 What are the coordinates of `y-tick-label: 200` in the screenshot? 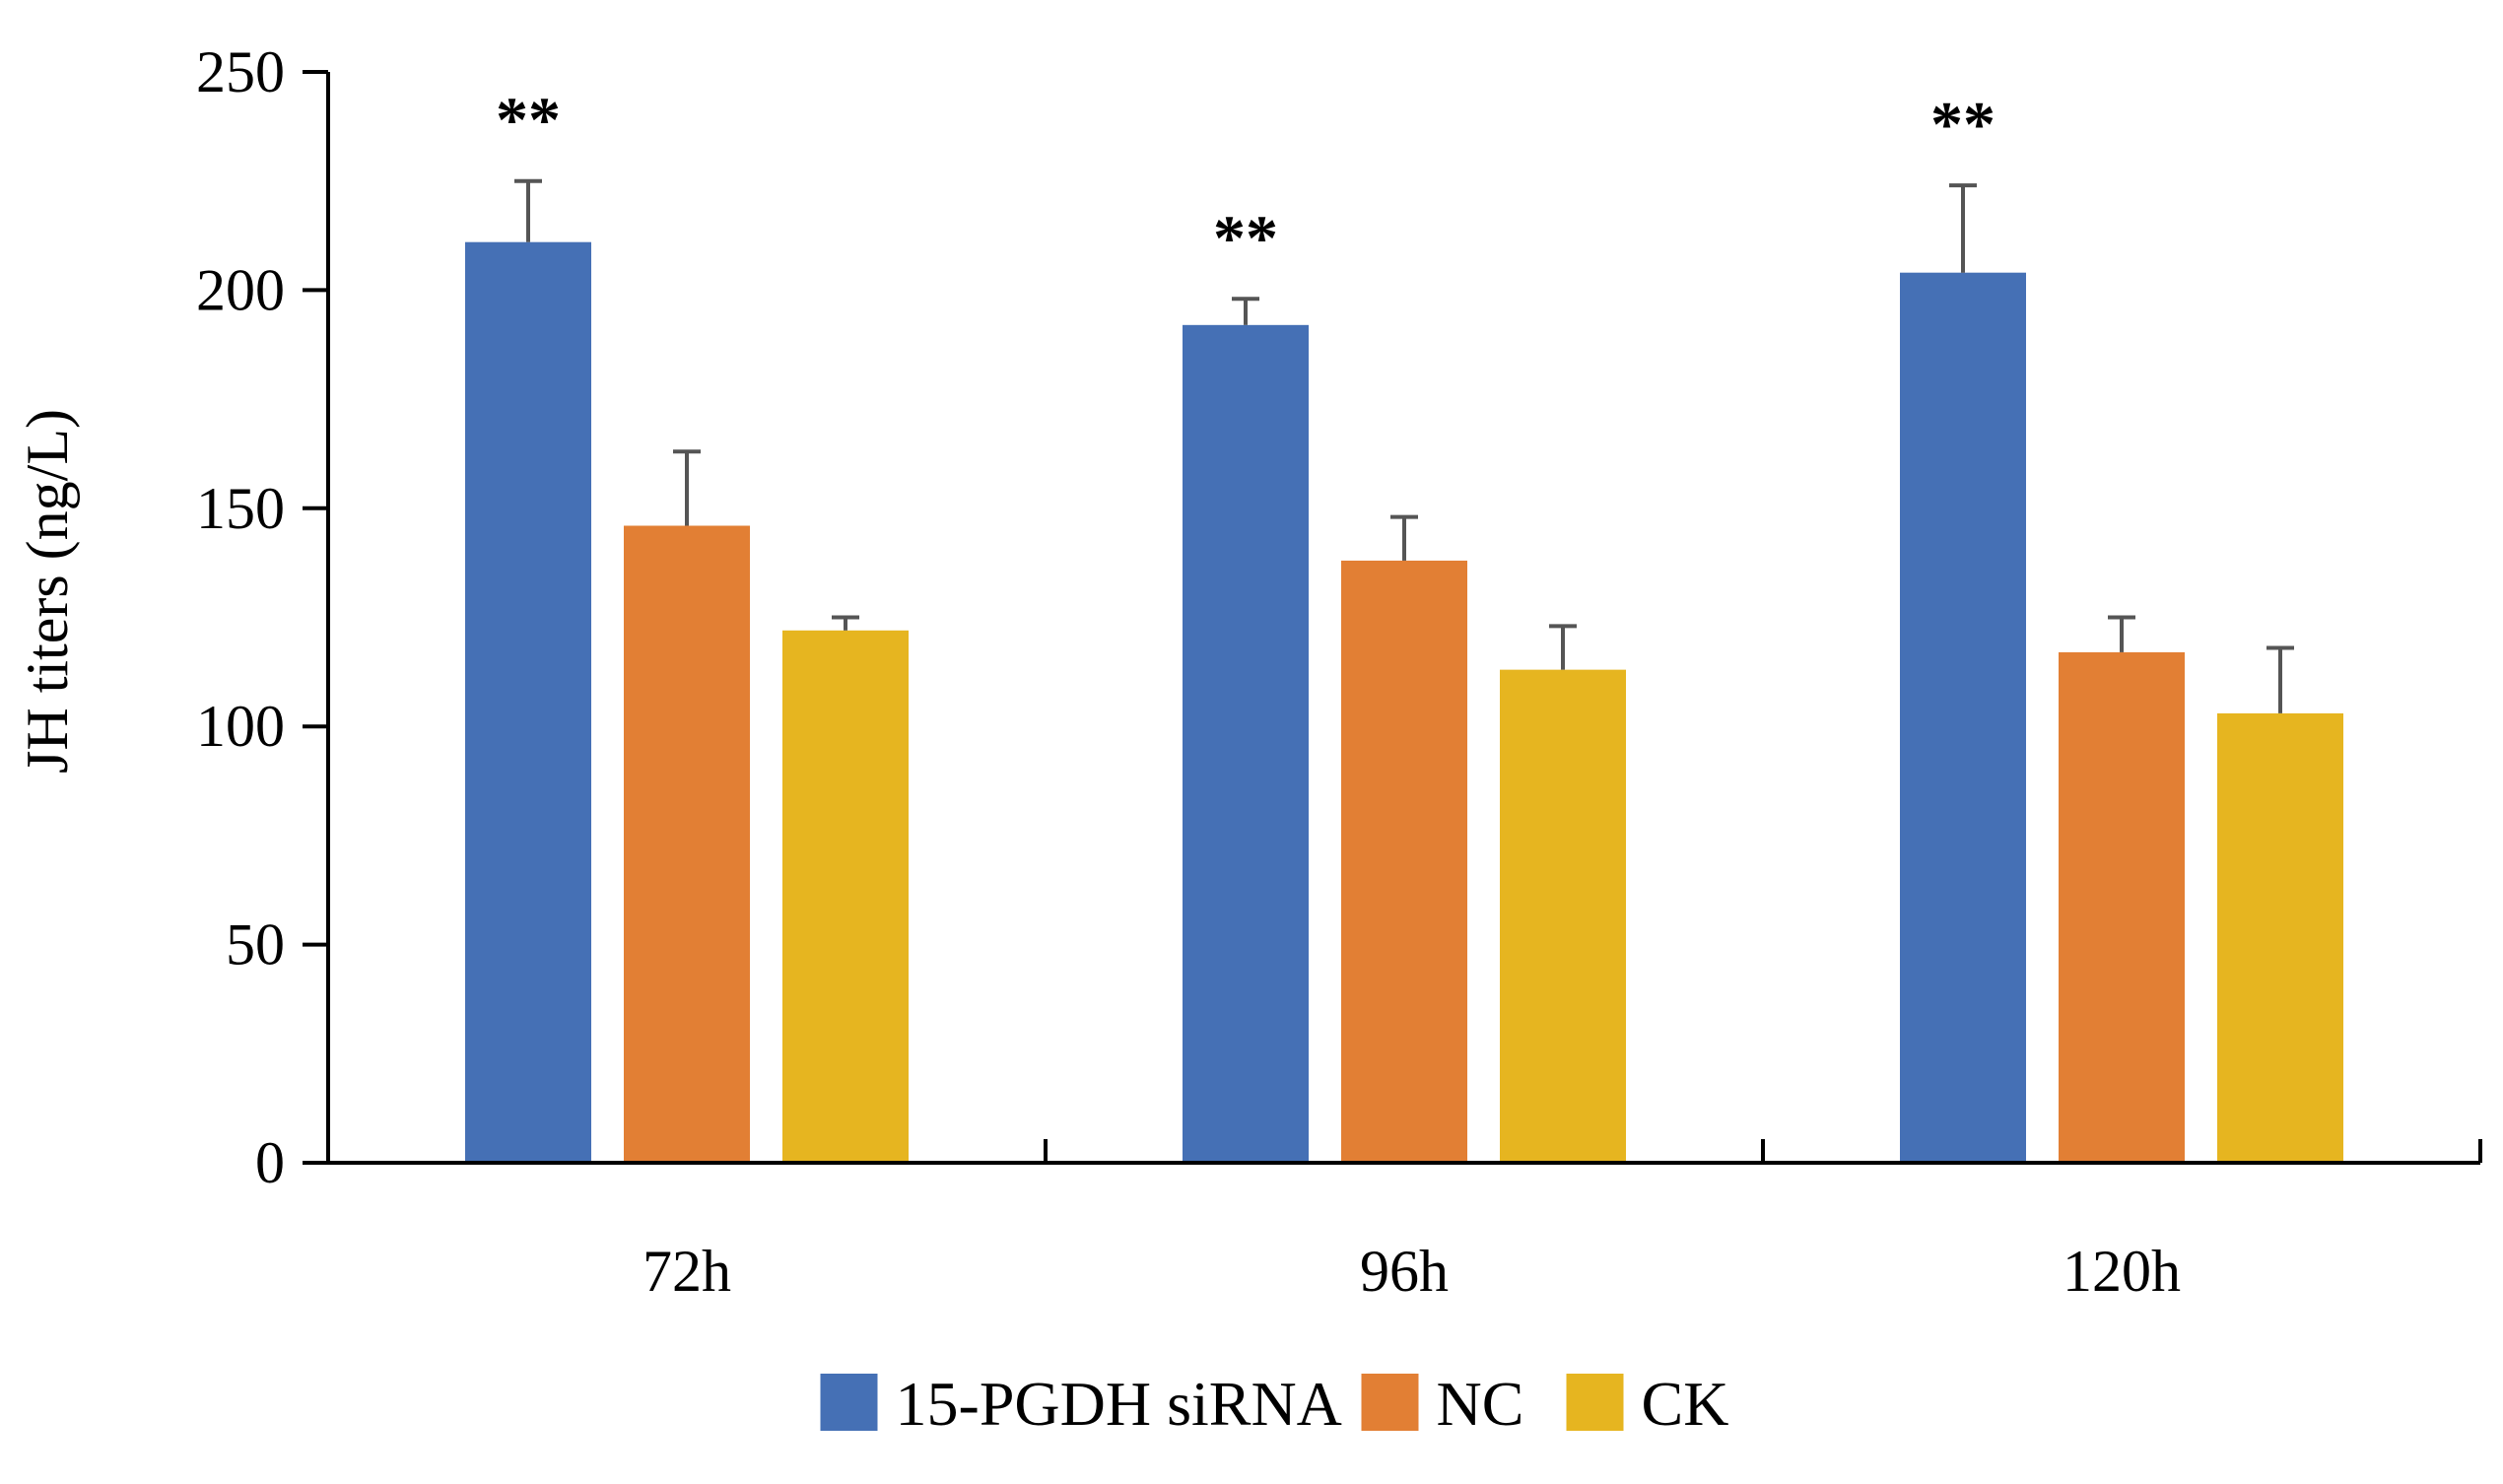 It's located at (240, 289).